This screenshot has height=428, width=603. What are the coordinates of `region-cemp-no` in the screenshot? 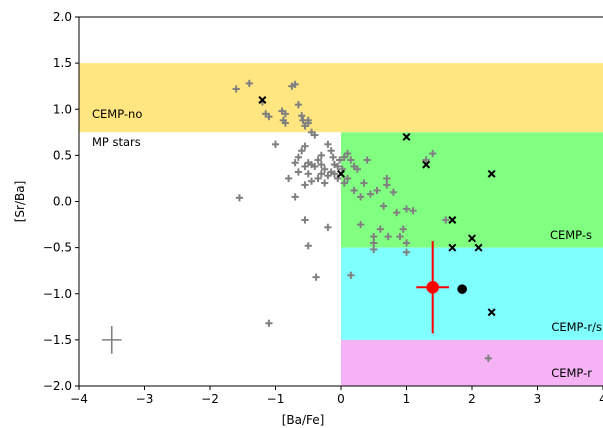 It's located at (341, 98).